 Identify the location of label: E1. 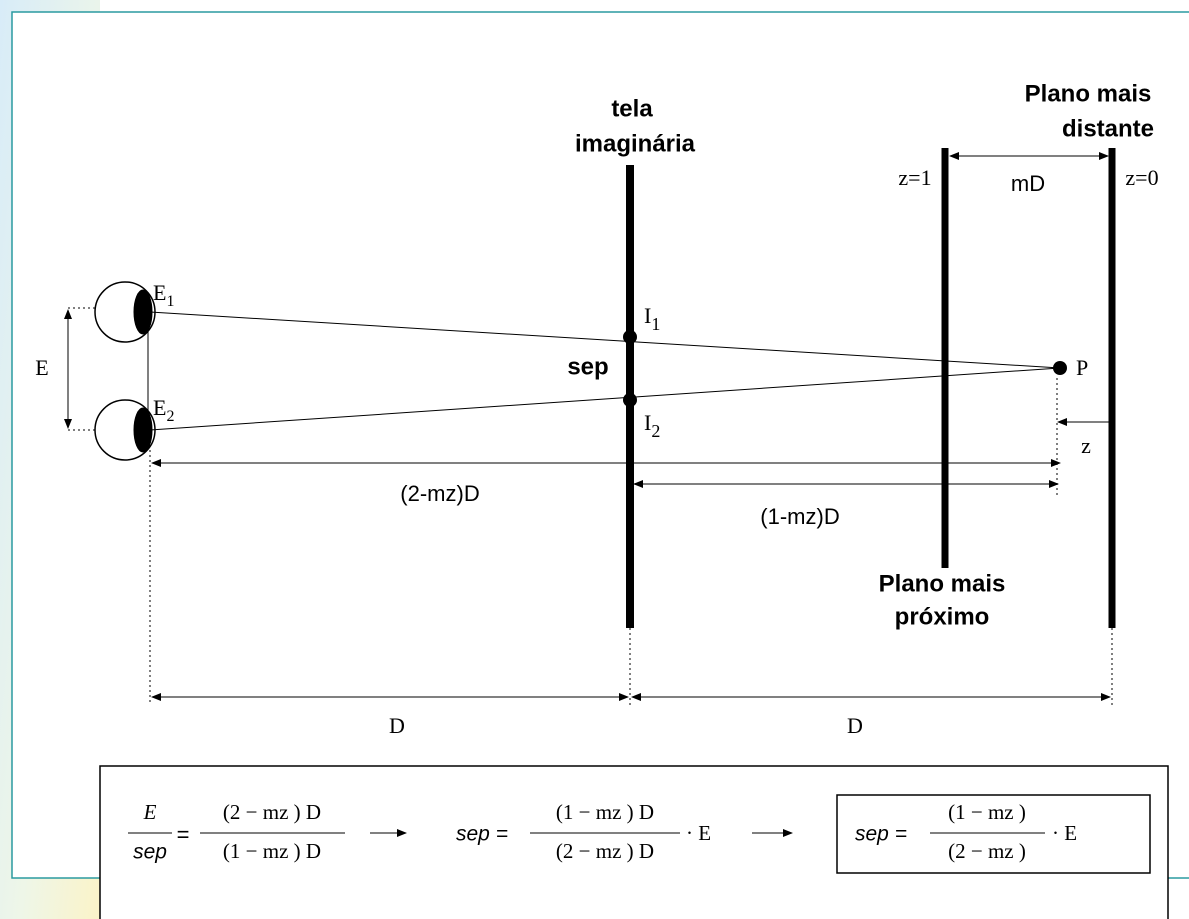
(163, 295).